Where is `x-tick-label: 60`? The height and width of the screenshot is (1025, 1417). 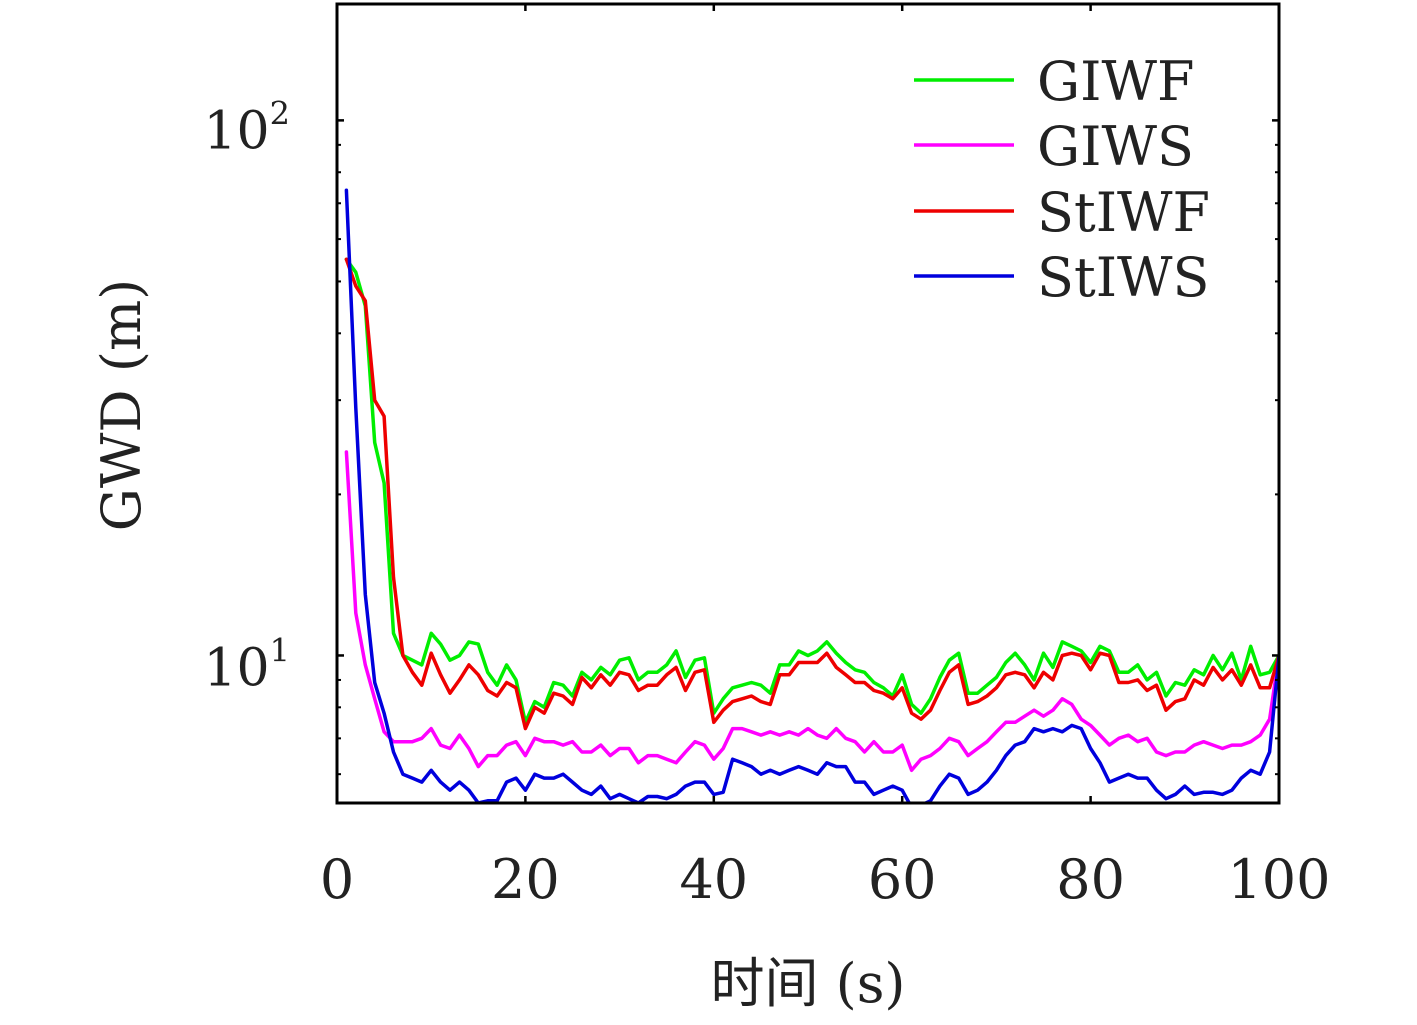 x-tick-label: 60 is located at coordinates (902, 879).